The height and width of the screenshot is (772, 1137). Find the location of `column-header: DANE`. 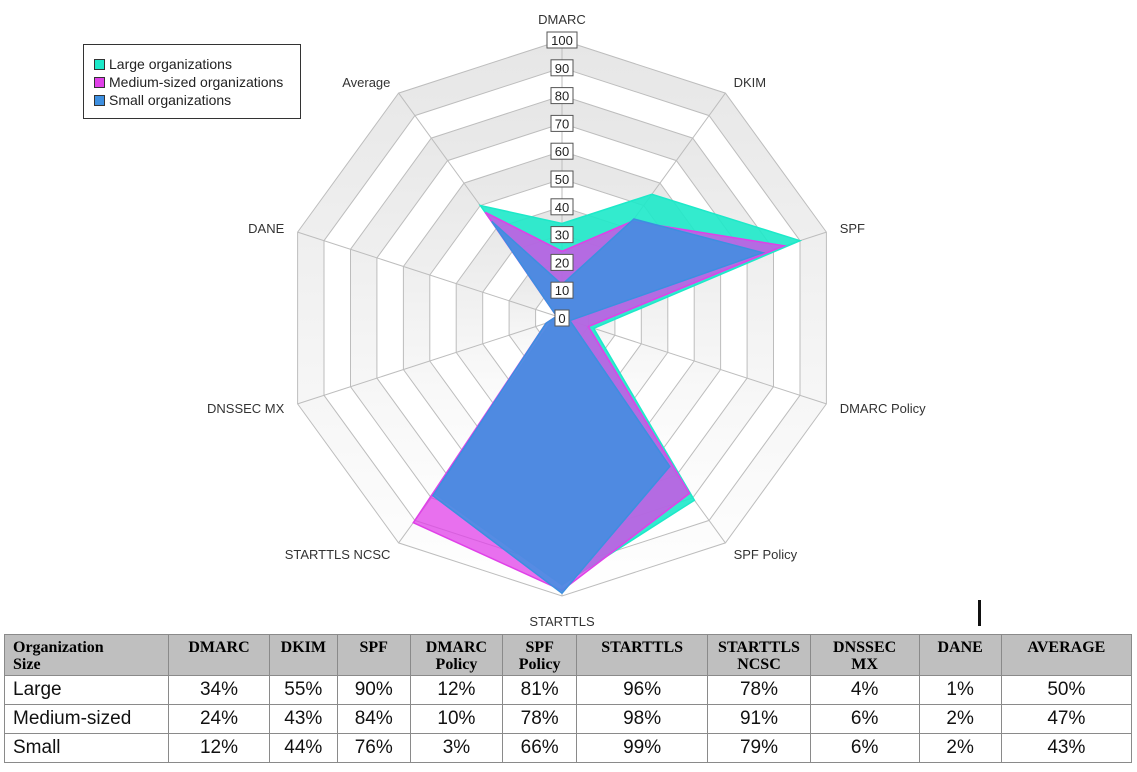

column-header: DANE is located at coordinates (960, 655).